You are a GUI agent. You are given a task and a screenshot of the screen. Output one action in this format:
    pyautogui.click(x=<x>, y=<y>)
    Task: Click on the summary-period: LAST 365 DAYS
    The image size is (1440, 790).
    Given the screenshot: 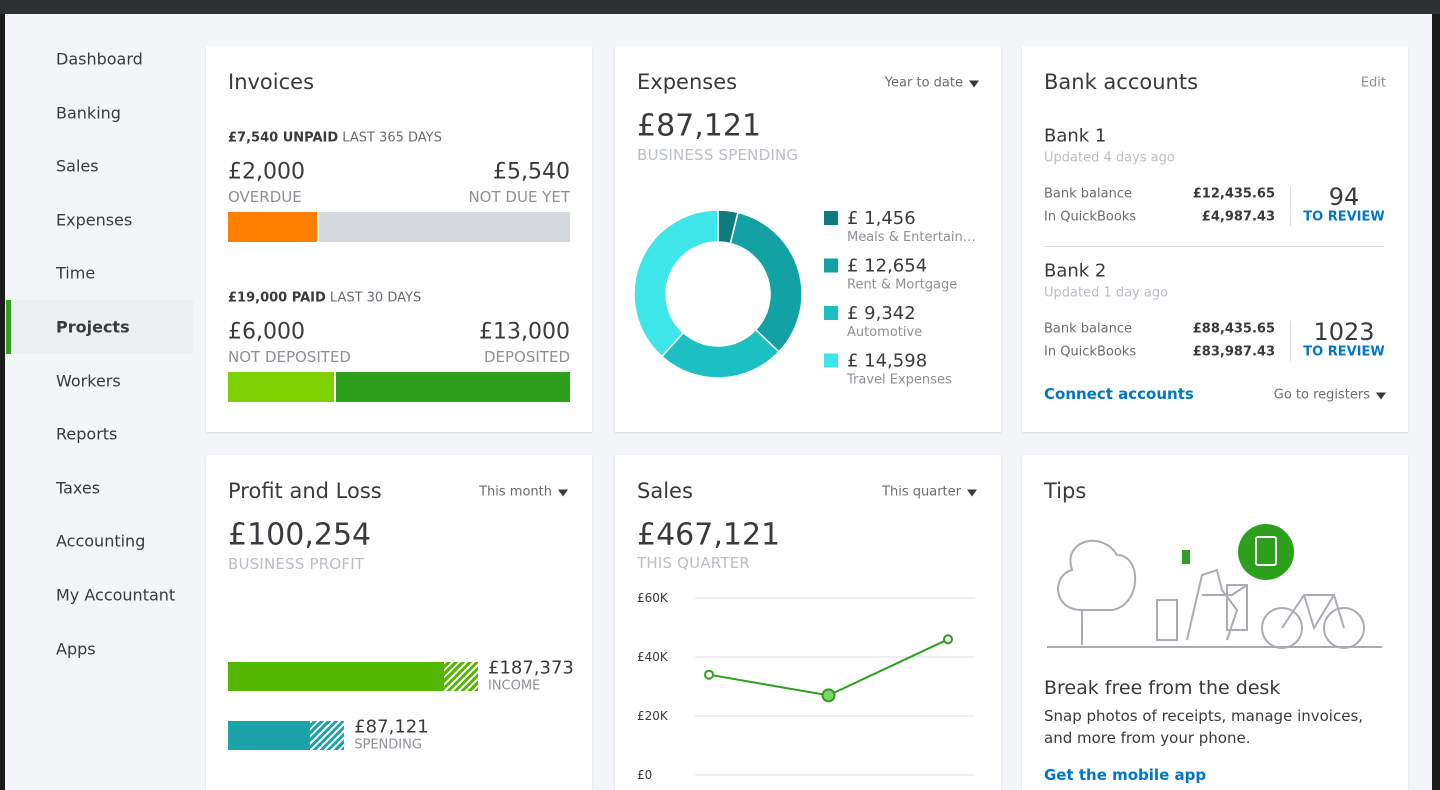 What is the action you would take?
    pyautogui.click(x=392, y=138)
    